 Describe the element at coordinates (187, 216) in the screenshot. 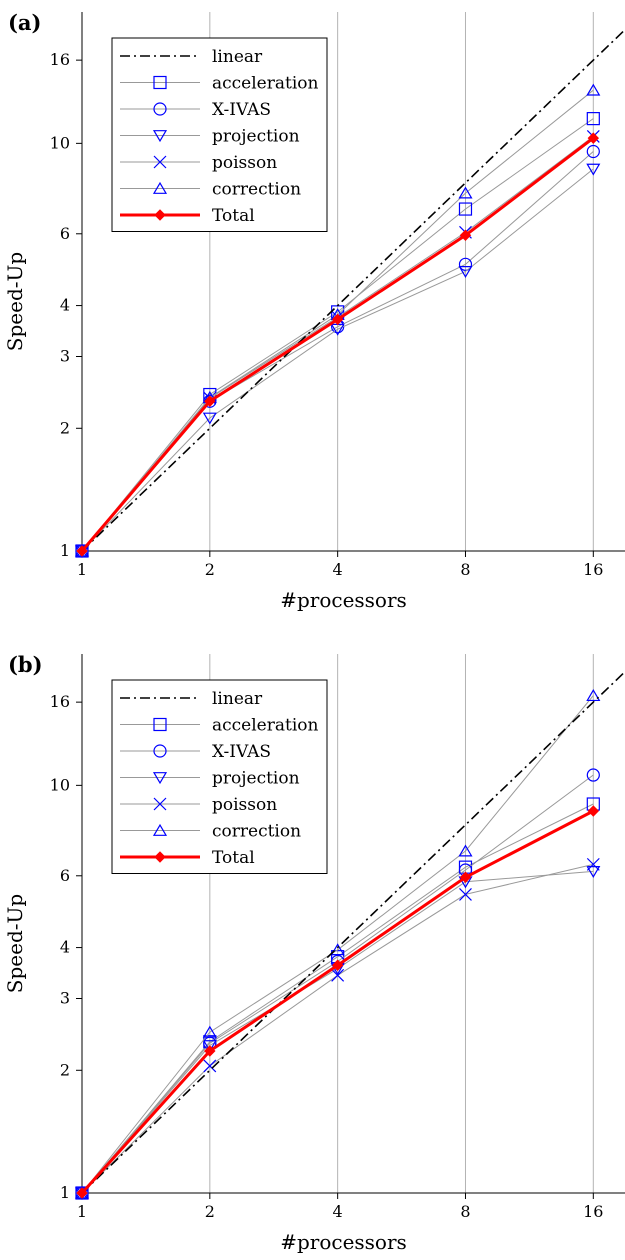

I see `legend-entry: Total` at that location.